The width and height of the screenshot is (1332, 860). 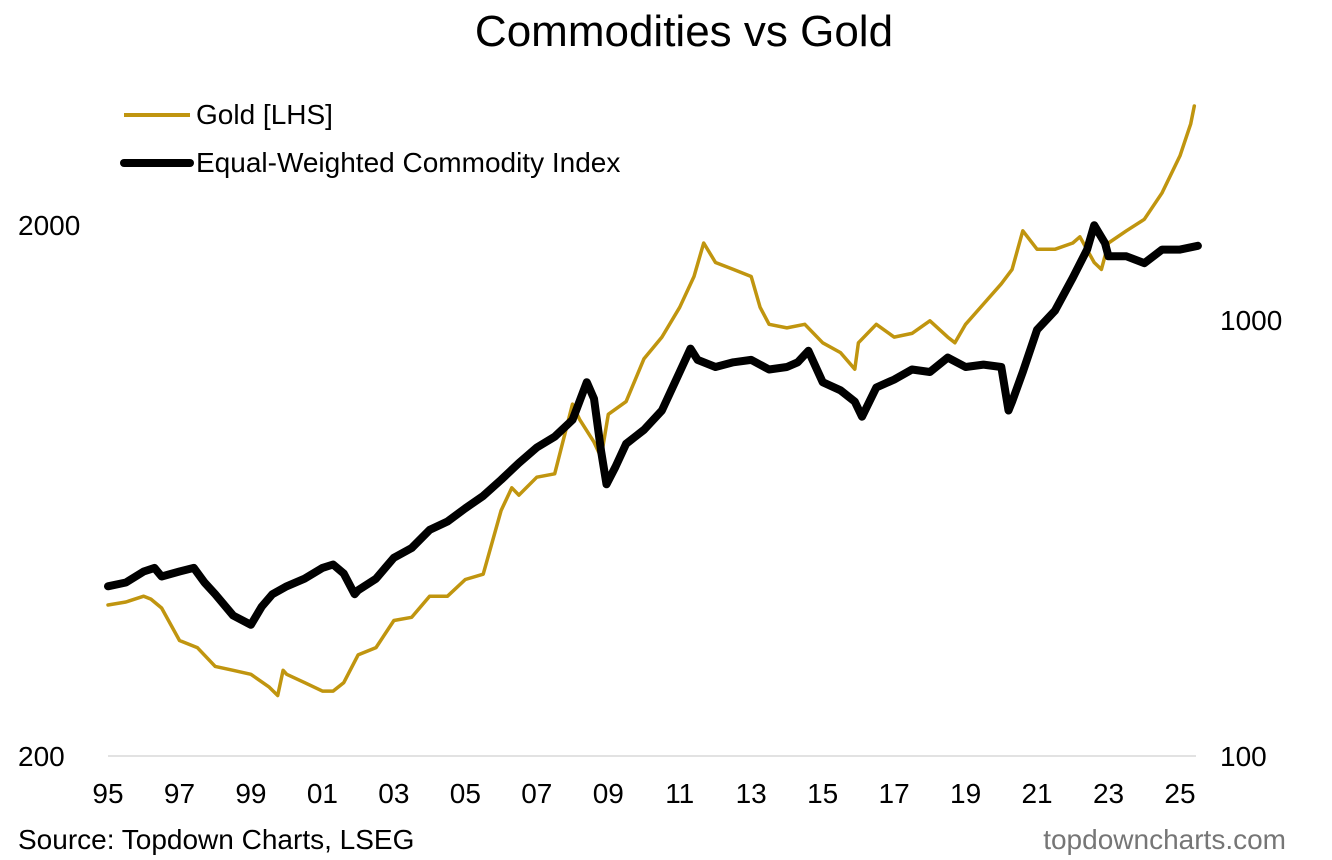 I want to click on left-tick-label: 200, so click(x=41, y=756).